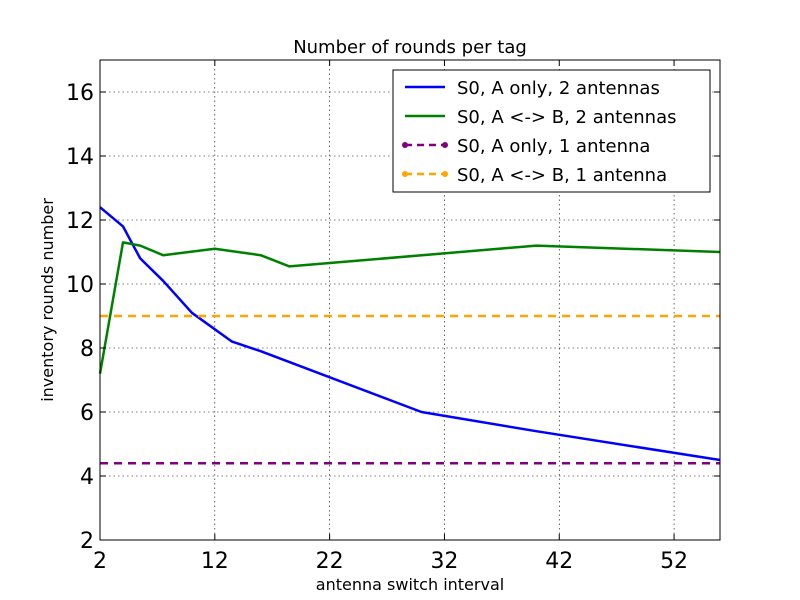 This screenshot has height=600, width=800. I want to click on y-tick-label: 10, so click(80, 285).